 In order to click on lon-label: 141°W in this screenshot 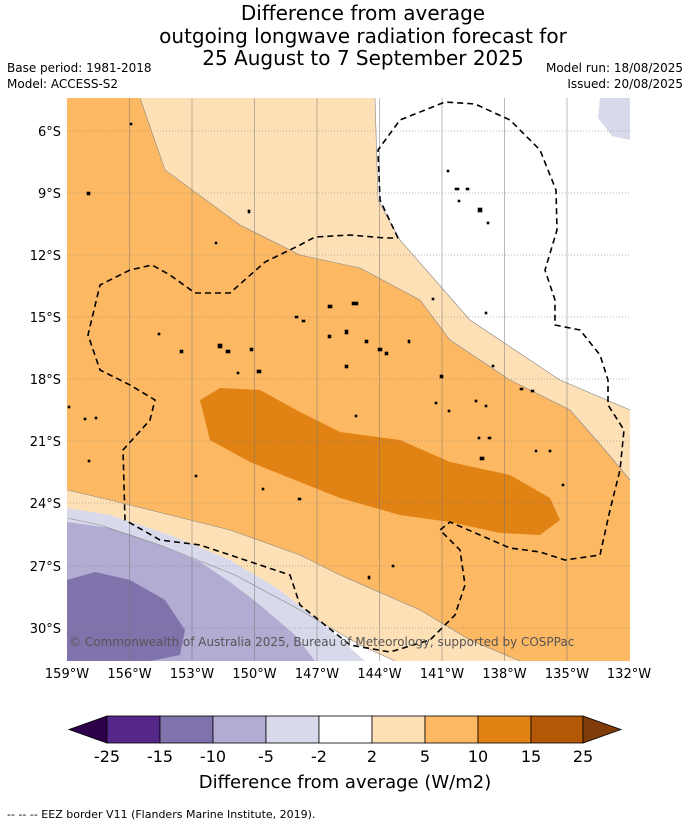, I will do `click(442, 674)`.